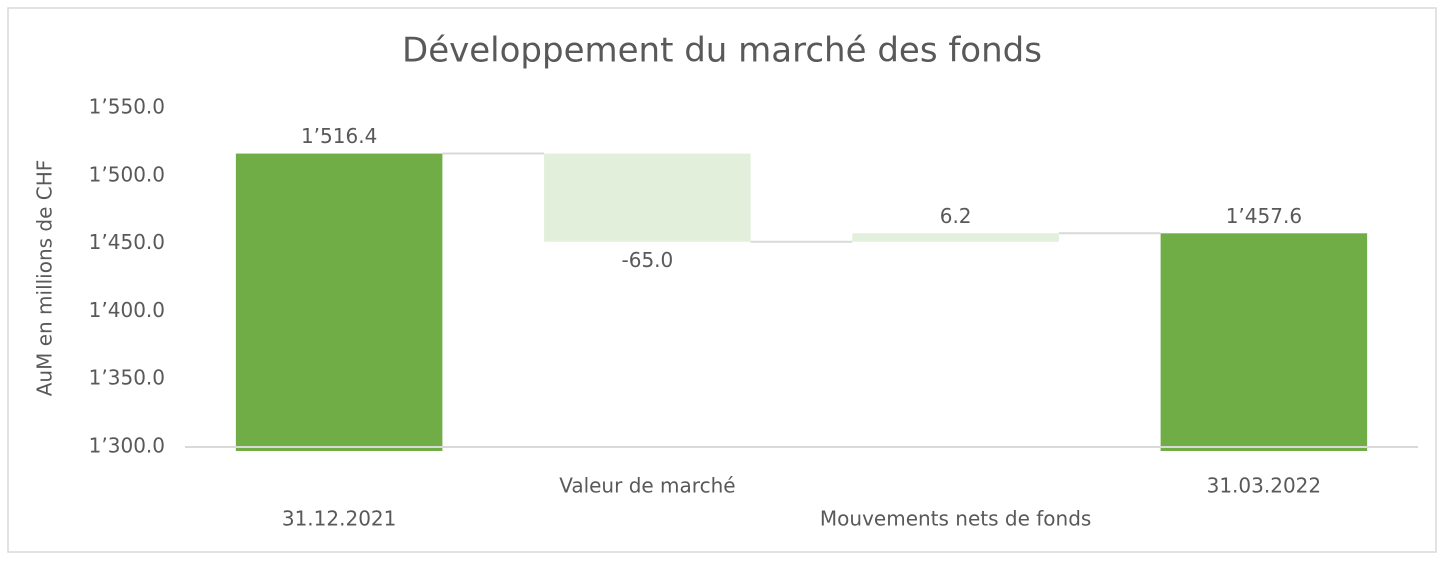 This screenshot has height=570, width=1444. I want to click on data-label: 1’457.6, so click(1264, 216).